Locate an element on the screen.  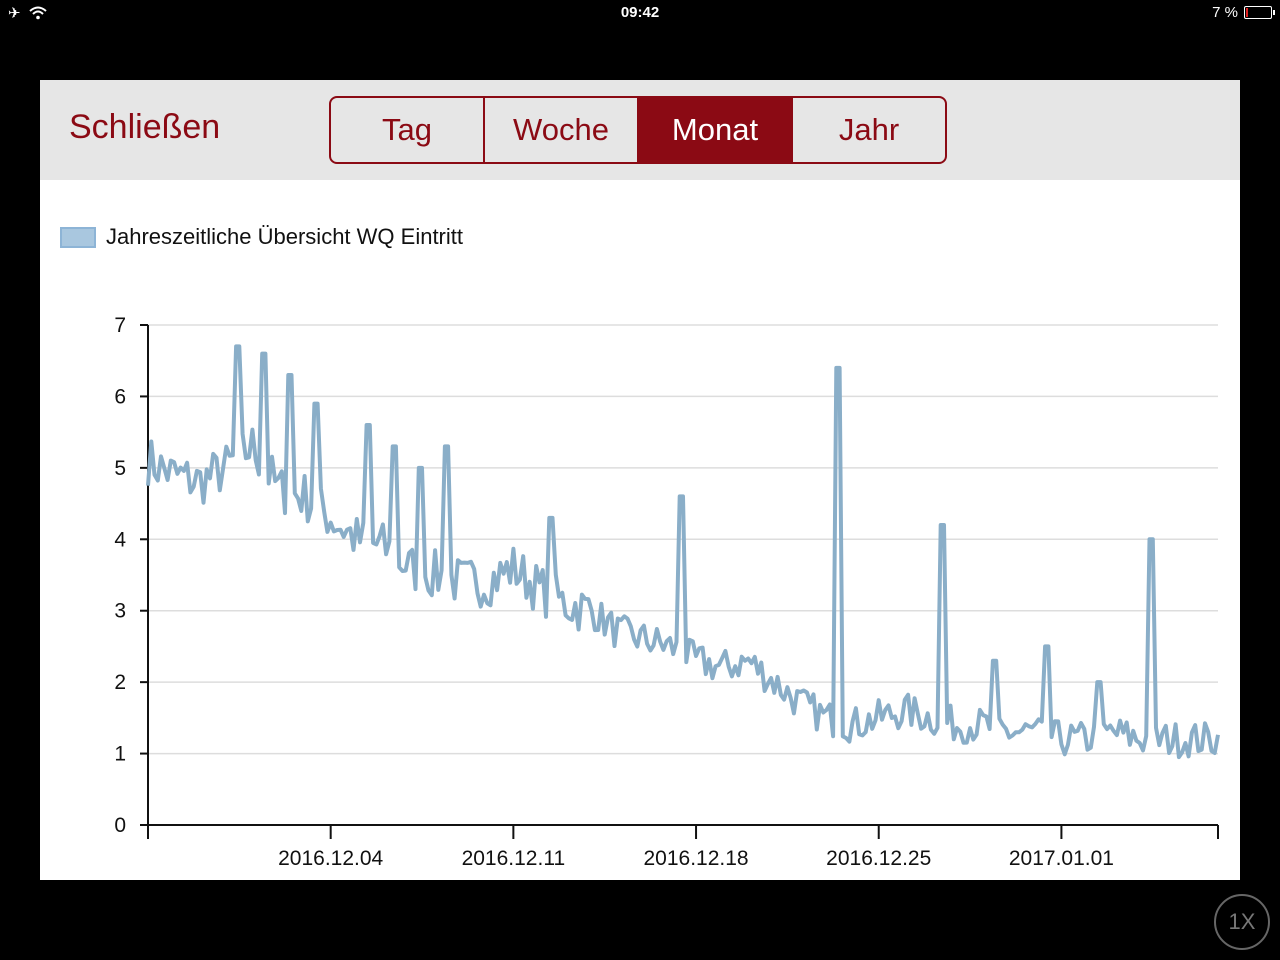
legend-swatch is located at coordinates (78, 237).